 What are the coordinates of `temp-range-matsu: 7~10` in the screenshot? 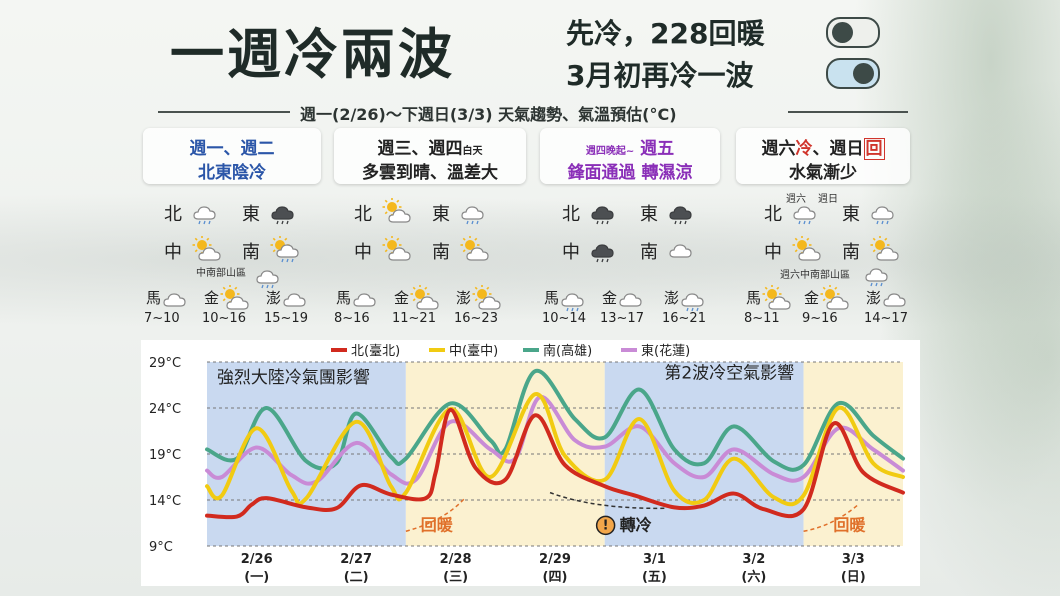 It's located at (162, 318).